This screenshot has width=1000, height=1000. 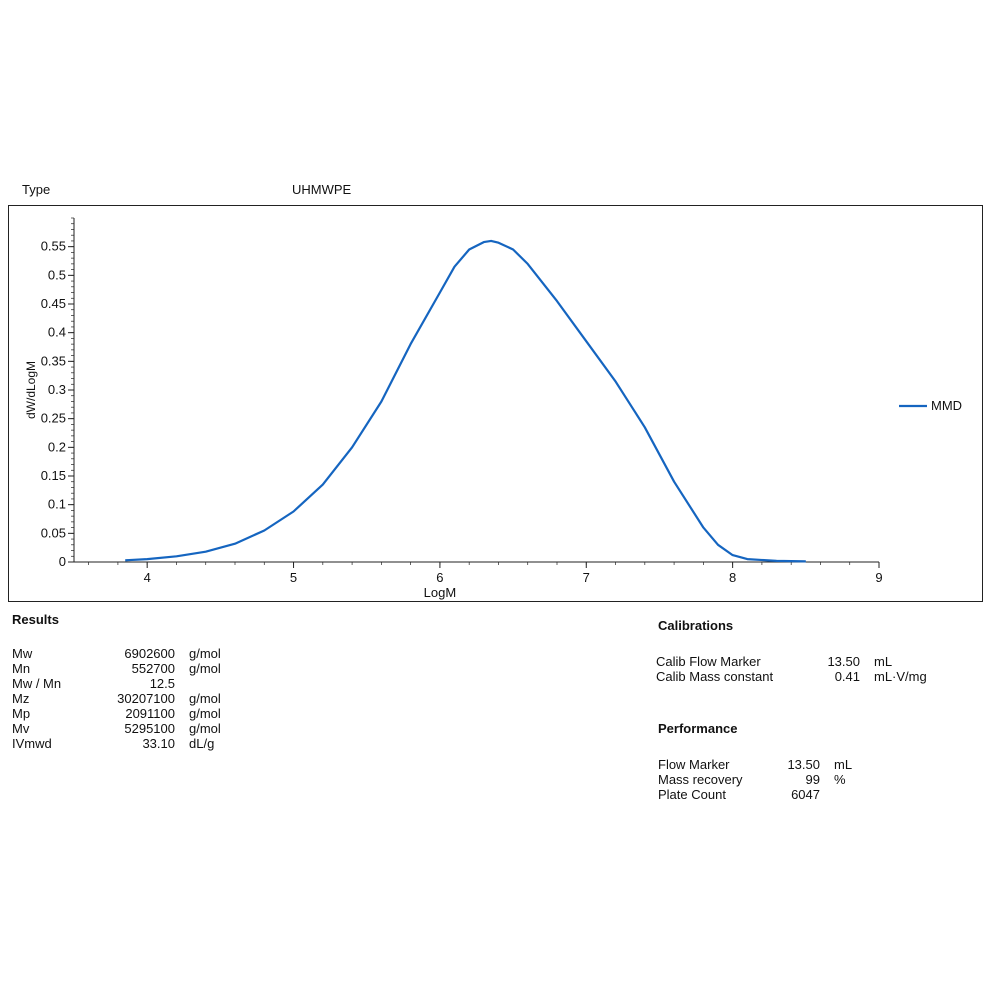 What do you see at coordinates (158, 743) in the screenshot?
I see `results-row-value: 33.10` at bounding box center [158, 743].